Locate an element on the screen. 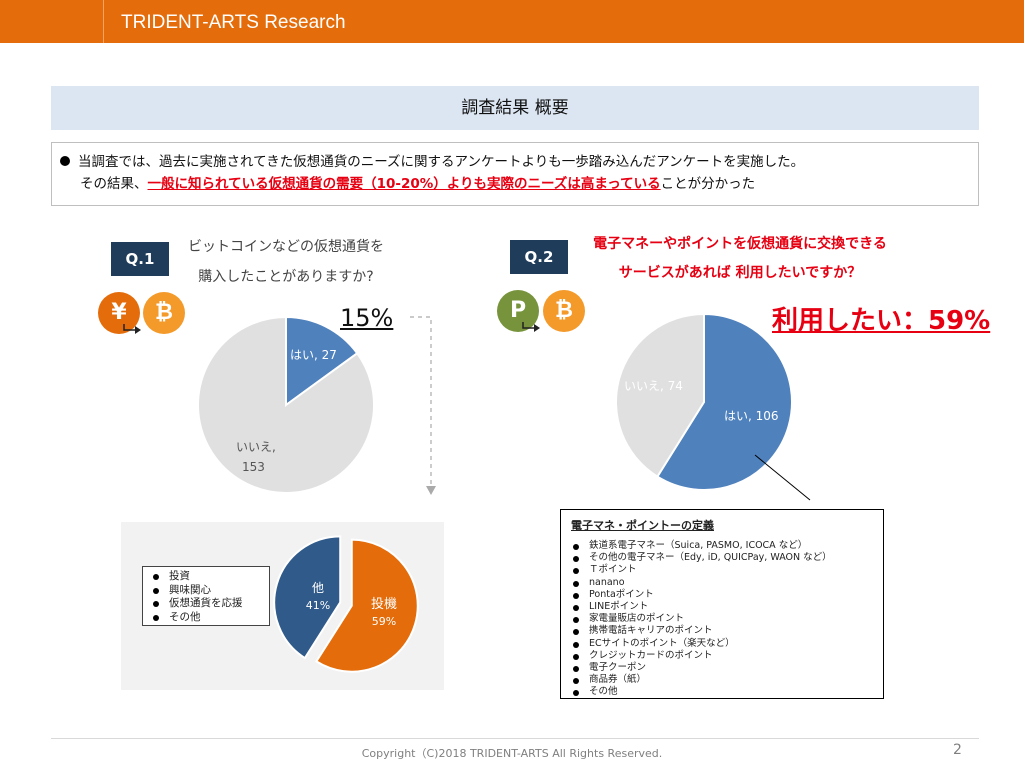 The height and width of the screenshot is (768, 1024). q1-breakdown-pie-chart: 投機 59% 他 41% is located at coordinates (346, 604).